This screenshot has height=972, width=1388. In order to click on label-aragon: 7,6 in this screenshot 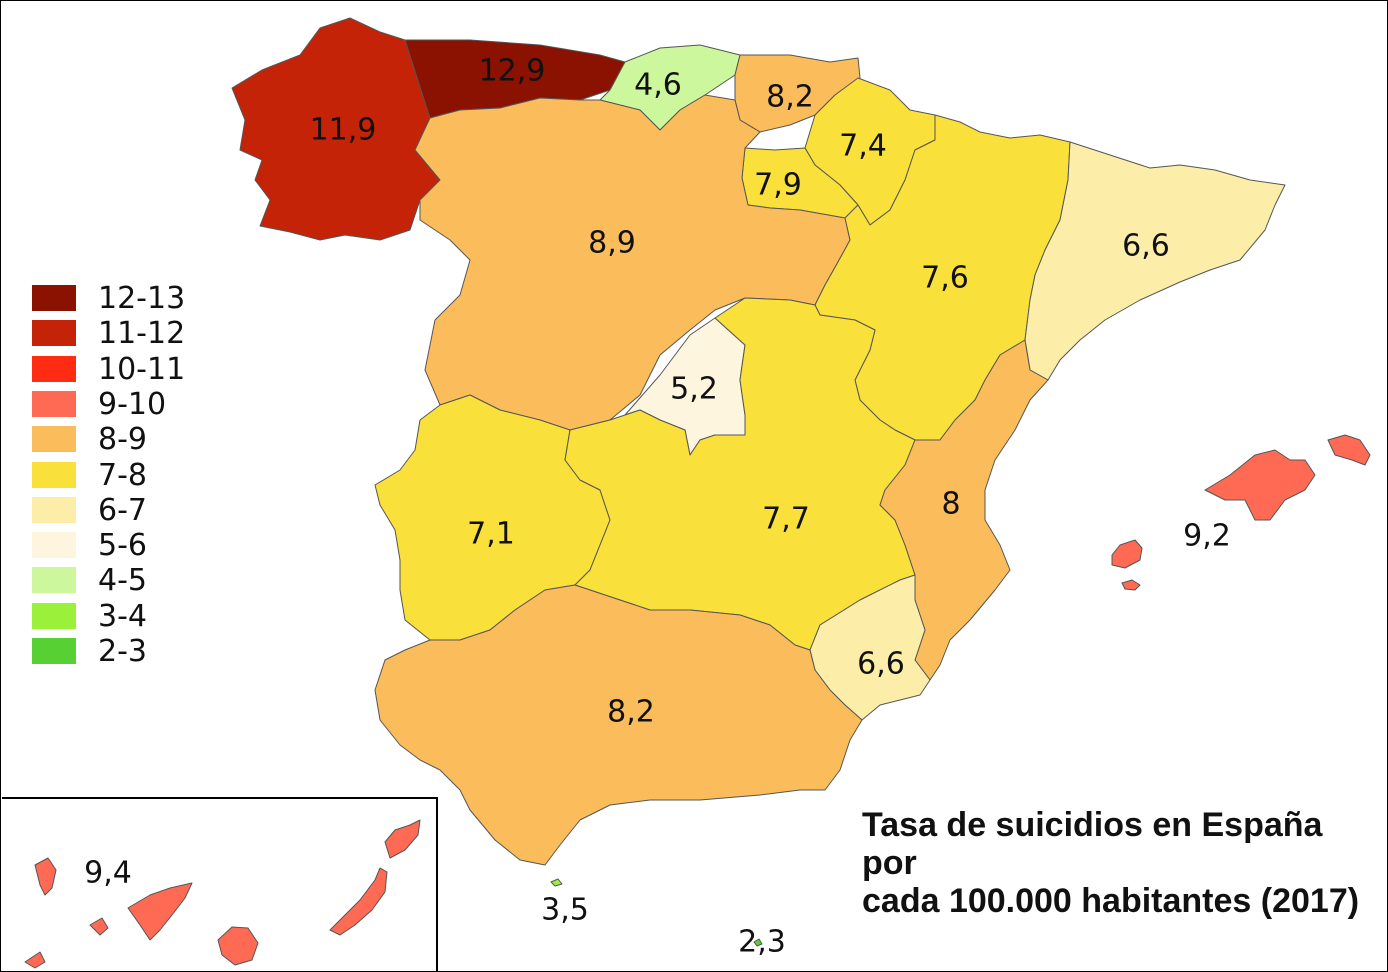, I will do `click(945, 278)`.